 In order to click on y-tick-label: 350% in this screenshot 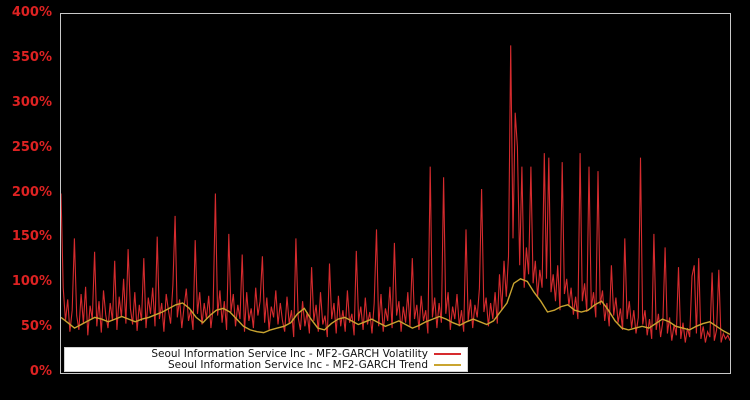, I will do `click(31, 57)`.